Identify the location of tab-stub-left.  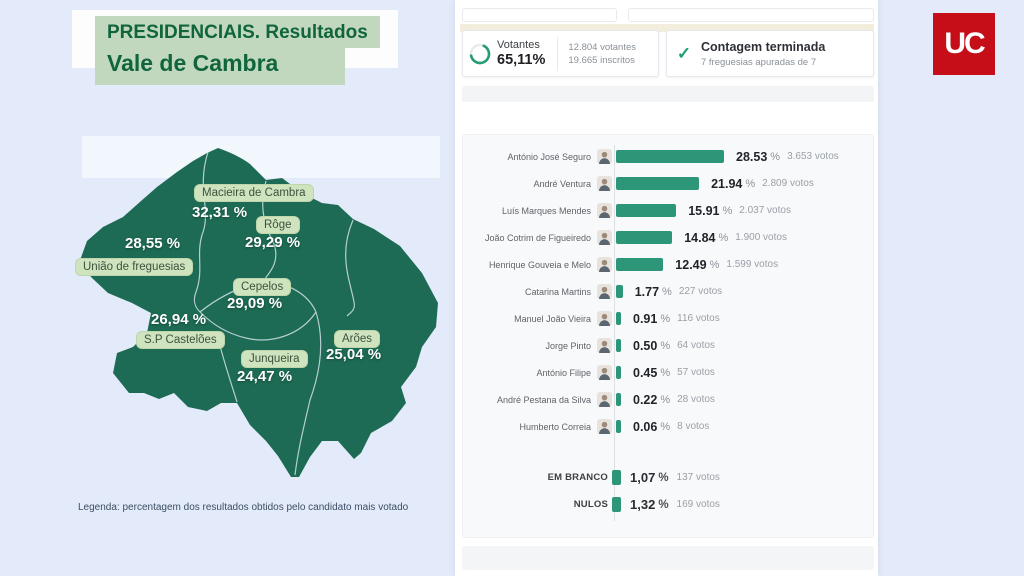
(539, 15).